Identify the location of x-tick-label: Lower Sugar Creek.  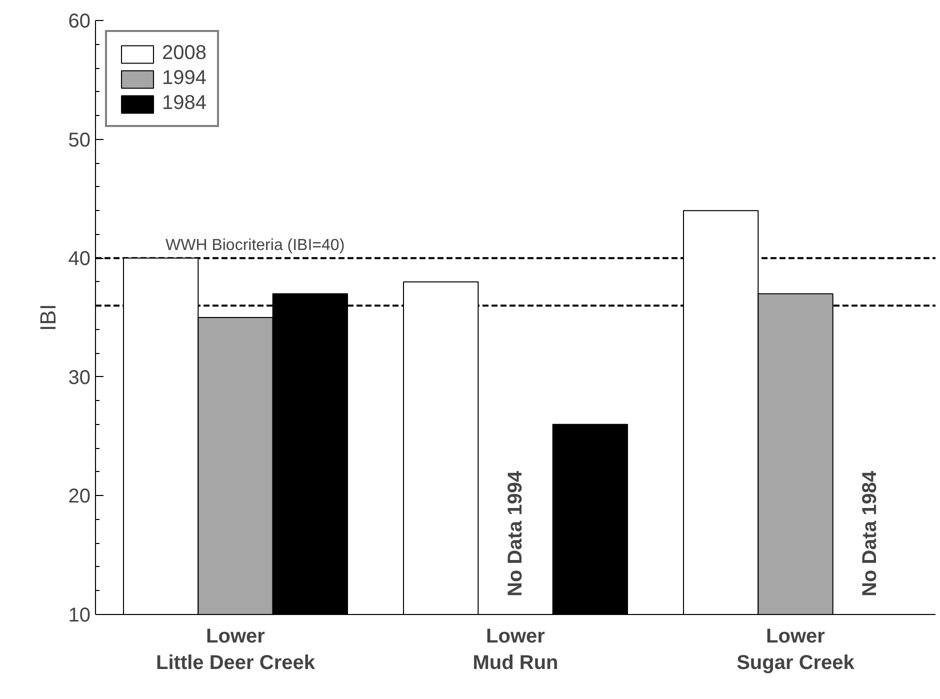
(796, 650).